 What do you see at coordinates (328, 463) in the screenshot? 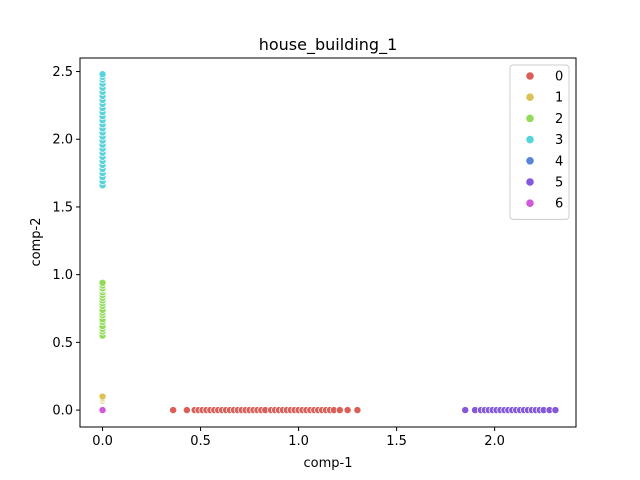
I see `x-axis-label: comp-1` at bounding box center [328, 463].